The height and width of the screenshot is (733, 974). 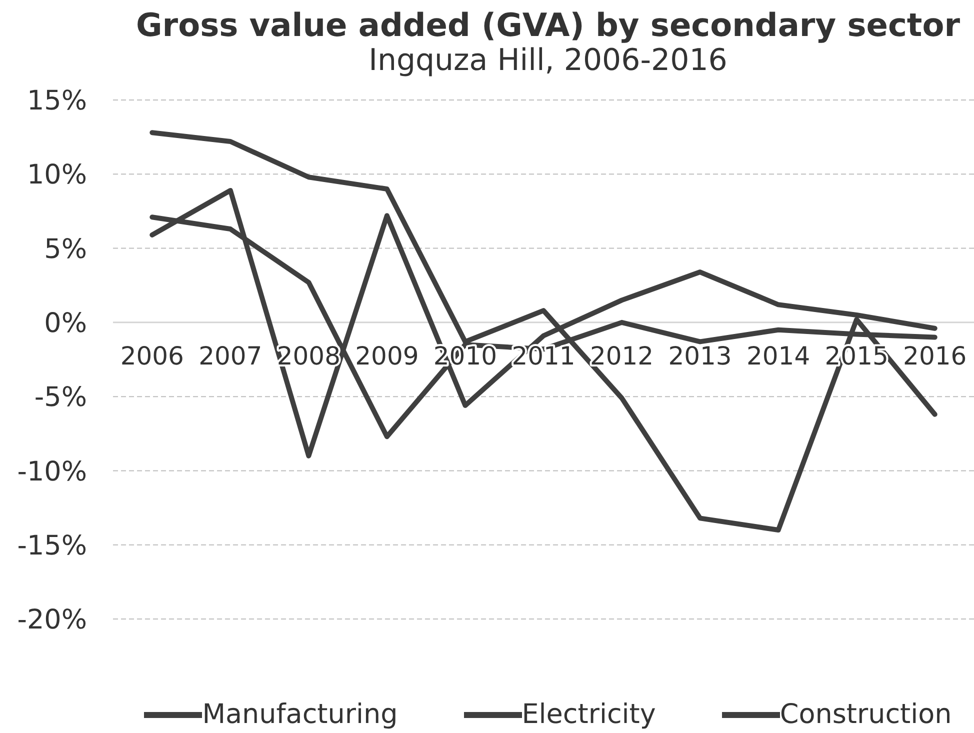 I want to click on legend-label: Manufacturing, so click(x=300, y=715).